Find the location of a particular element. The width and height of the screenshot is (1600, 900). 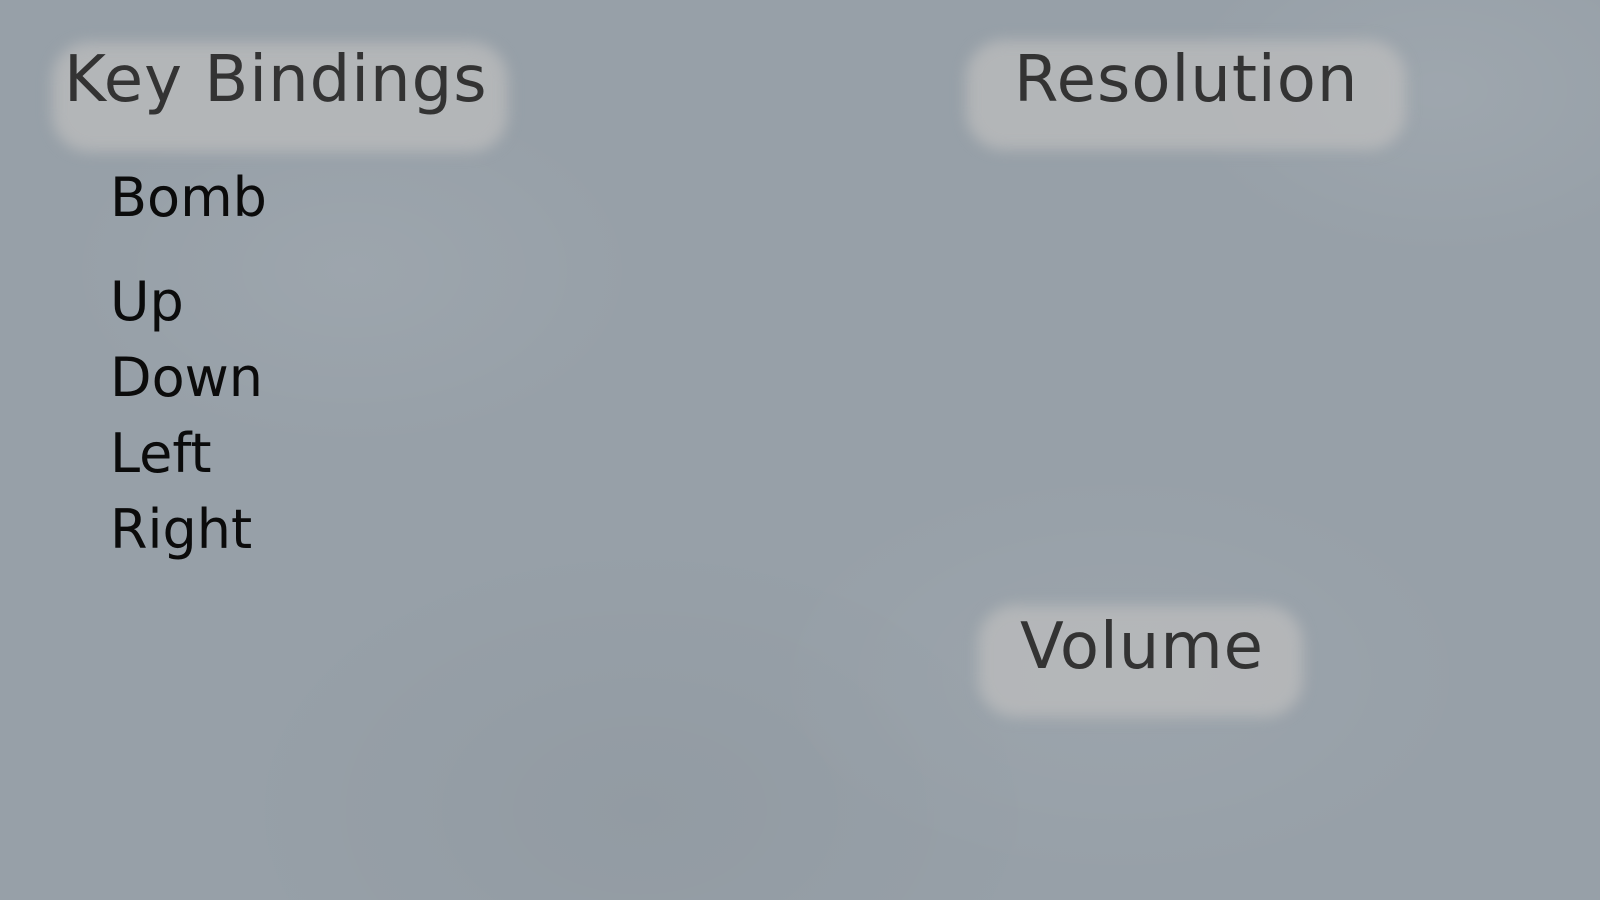

volume-section-header: Volume is located at coordinates (1140, 661).